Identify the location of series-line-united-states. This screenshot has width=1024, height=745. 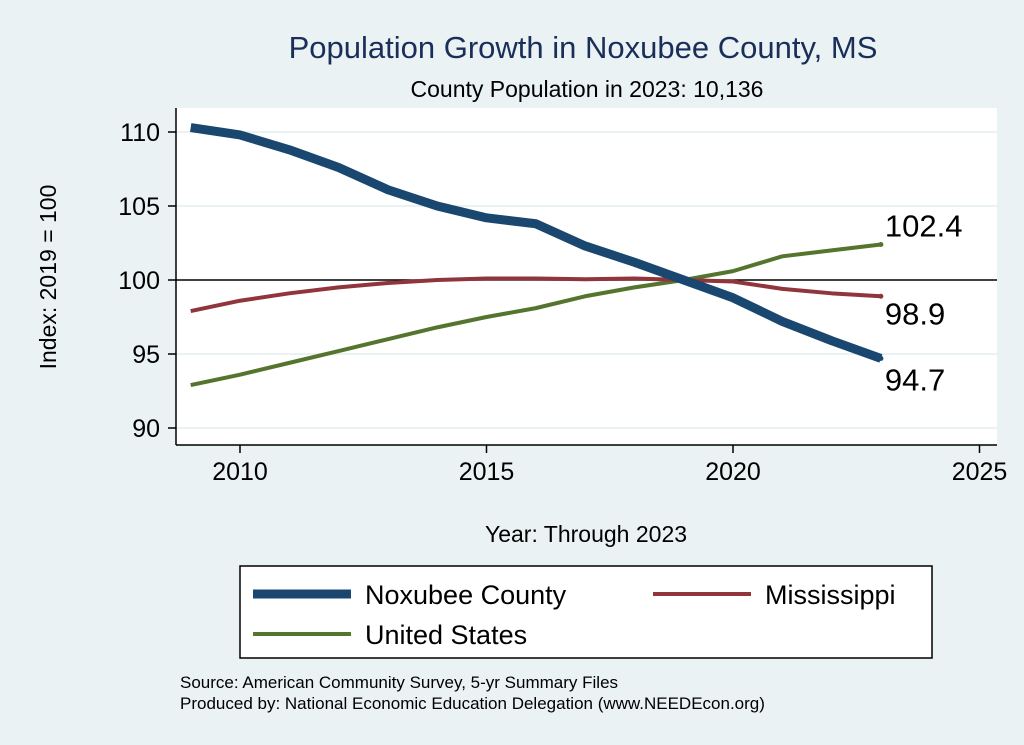
(536, 315).